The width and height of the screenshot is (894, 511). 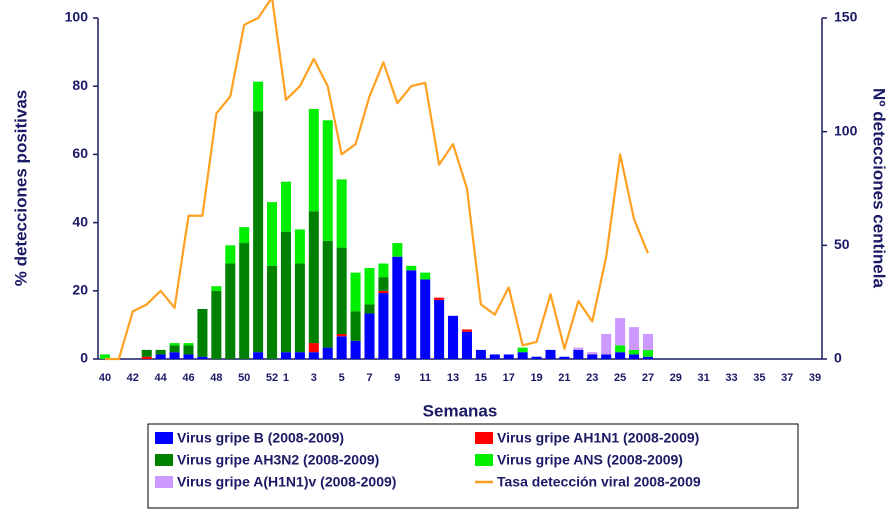 What do you see at coordinates (676, 378) in the screenshot?
I see `x-tick-label: 29` at bounding box center [676, 378].